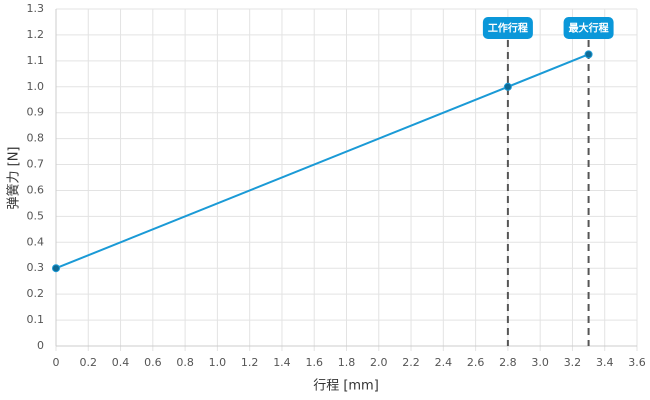 The height and width of the screenshot is (400, 650). I want to click on x-tick-label: 0.6, so click(153, 362).